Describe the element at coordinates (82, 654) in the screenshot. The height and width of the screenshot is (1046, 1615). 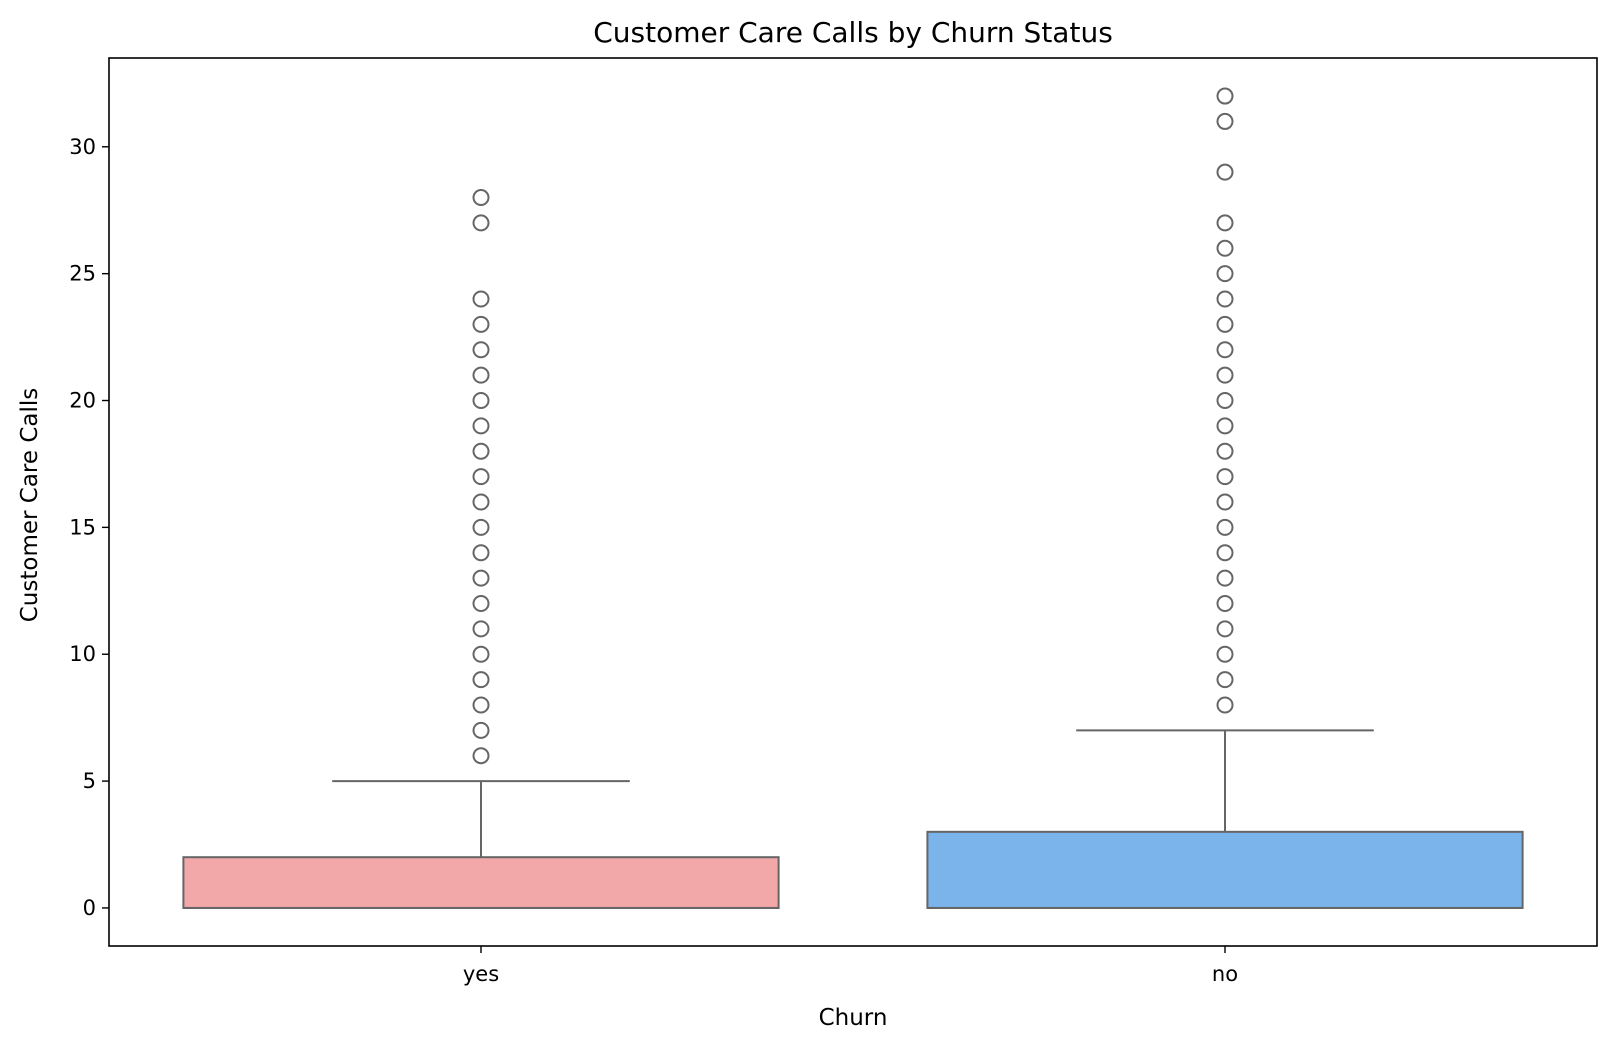
I see `y-tick-label: 10` at that location.